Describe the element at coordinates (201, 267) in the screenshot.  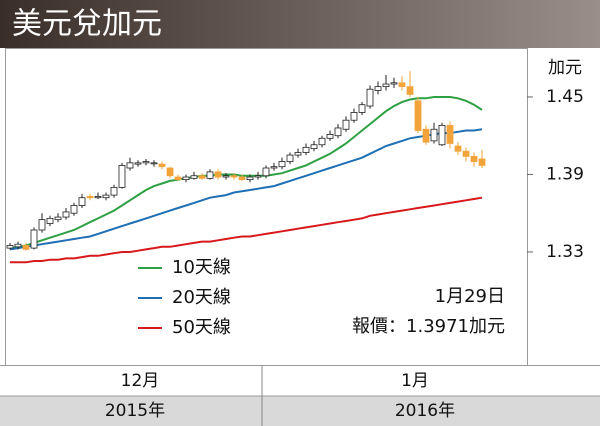
I see `legend-label: 10天線` at that location.